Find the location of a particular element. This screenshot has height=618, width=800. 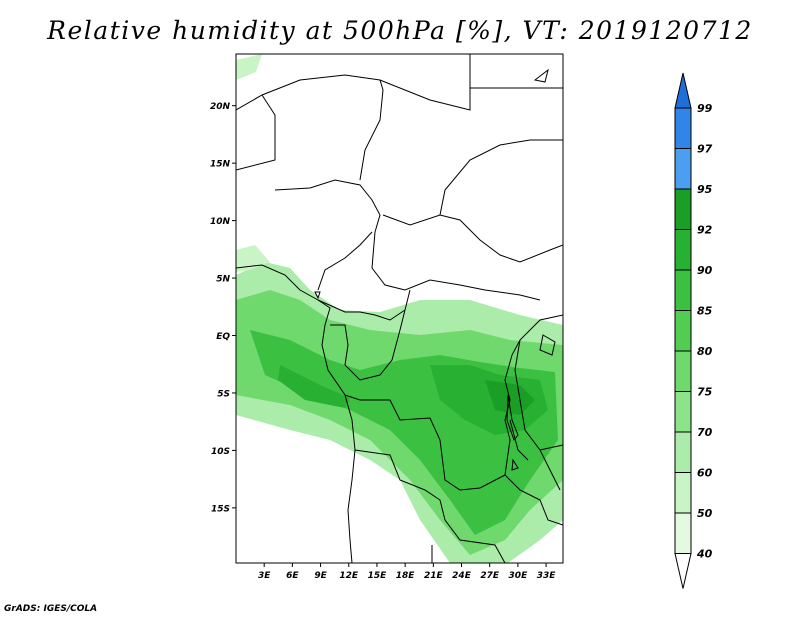

colorbar: 99 97 95 92 90 85 80 75 70 60 50 40 is located at coordinates (693, 330).